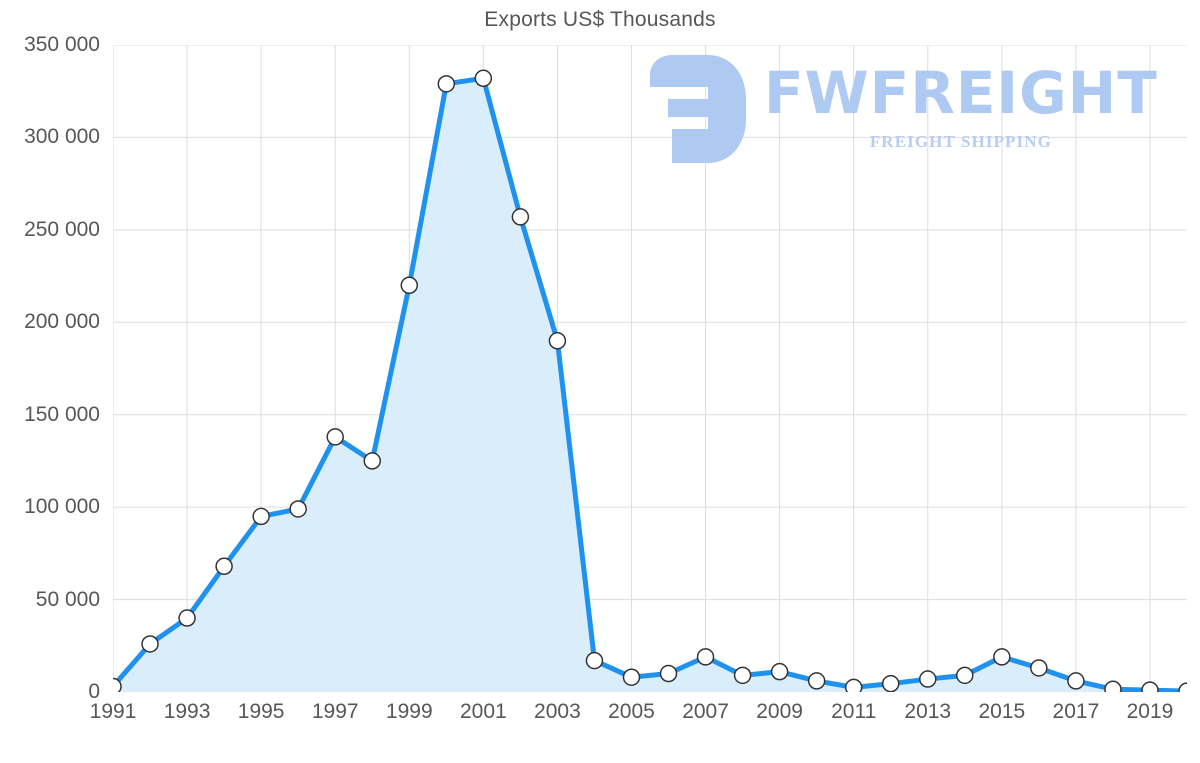 The height and width of the screenshot is (763, 1200). Describe the element at coordinates (483, 711) in the screenshot. I see `x-axis-tick-label: 2001` at that location.